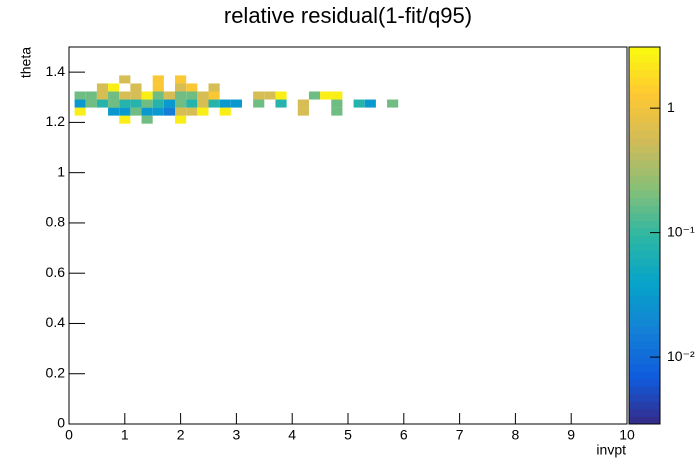 The width and height of the screenshot is (696, 472). What do you see at coordinates (61, 423) in the screenshot?
I see `y-tick-label: 0` at bounding box center [61, 423].